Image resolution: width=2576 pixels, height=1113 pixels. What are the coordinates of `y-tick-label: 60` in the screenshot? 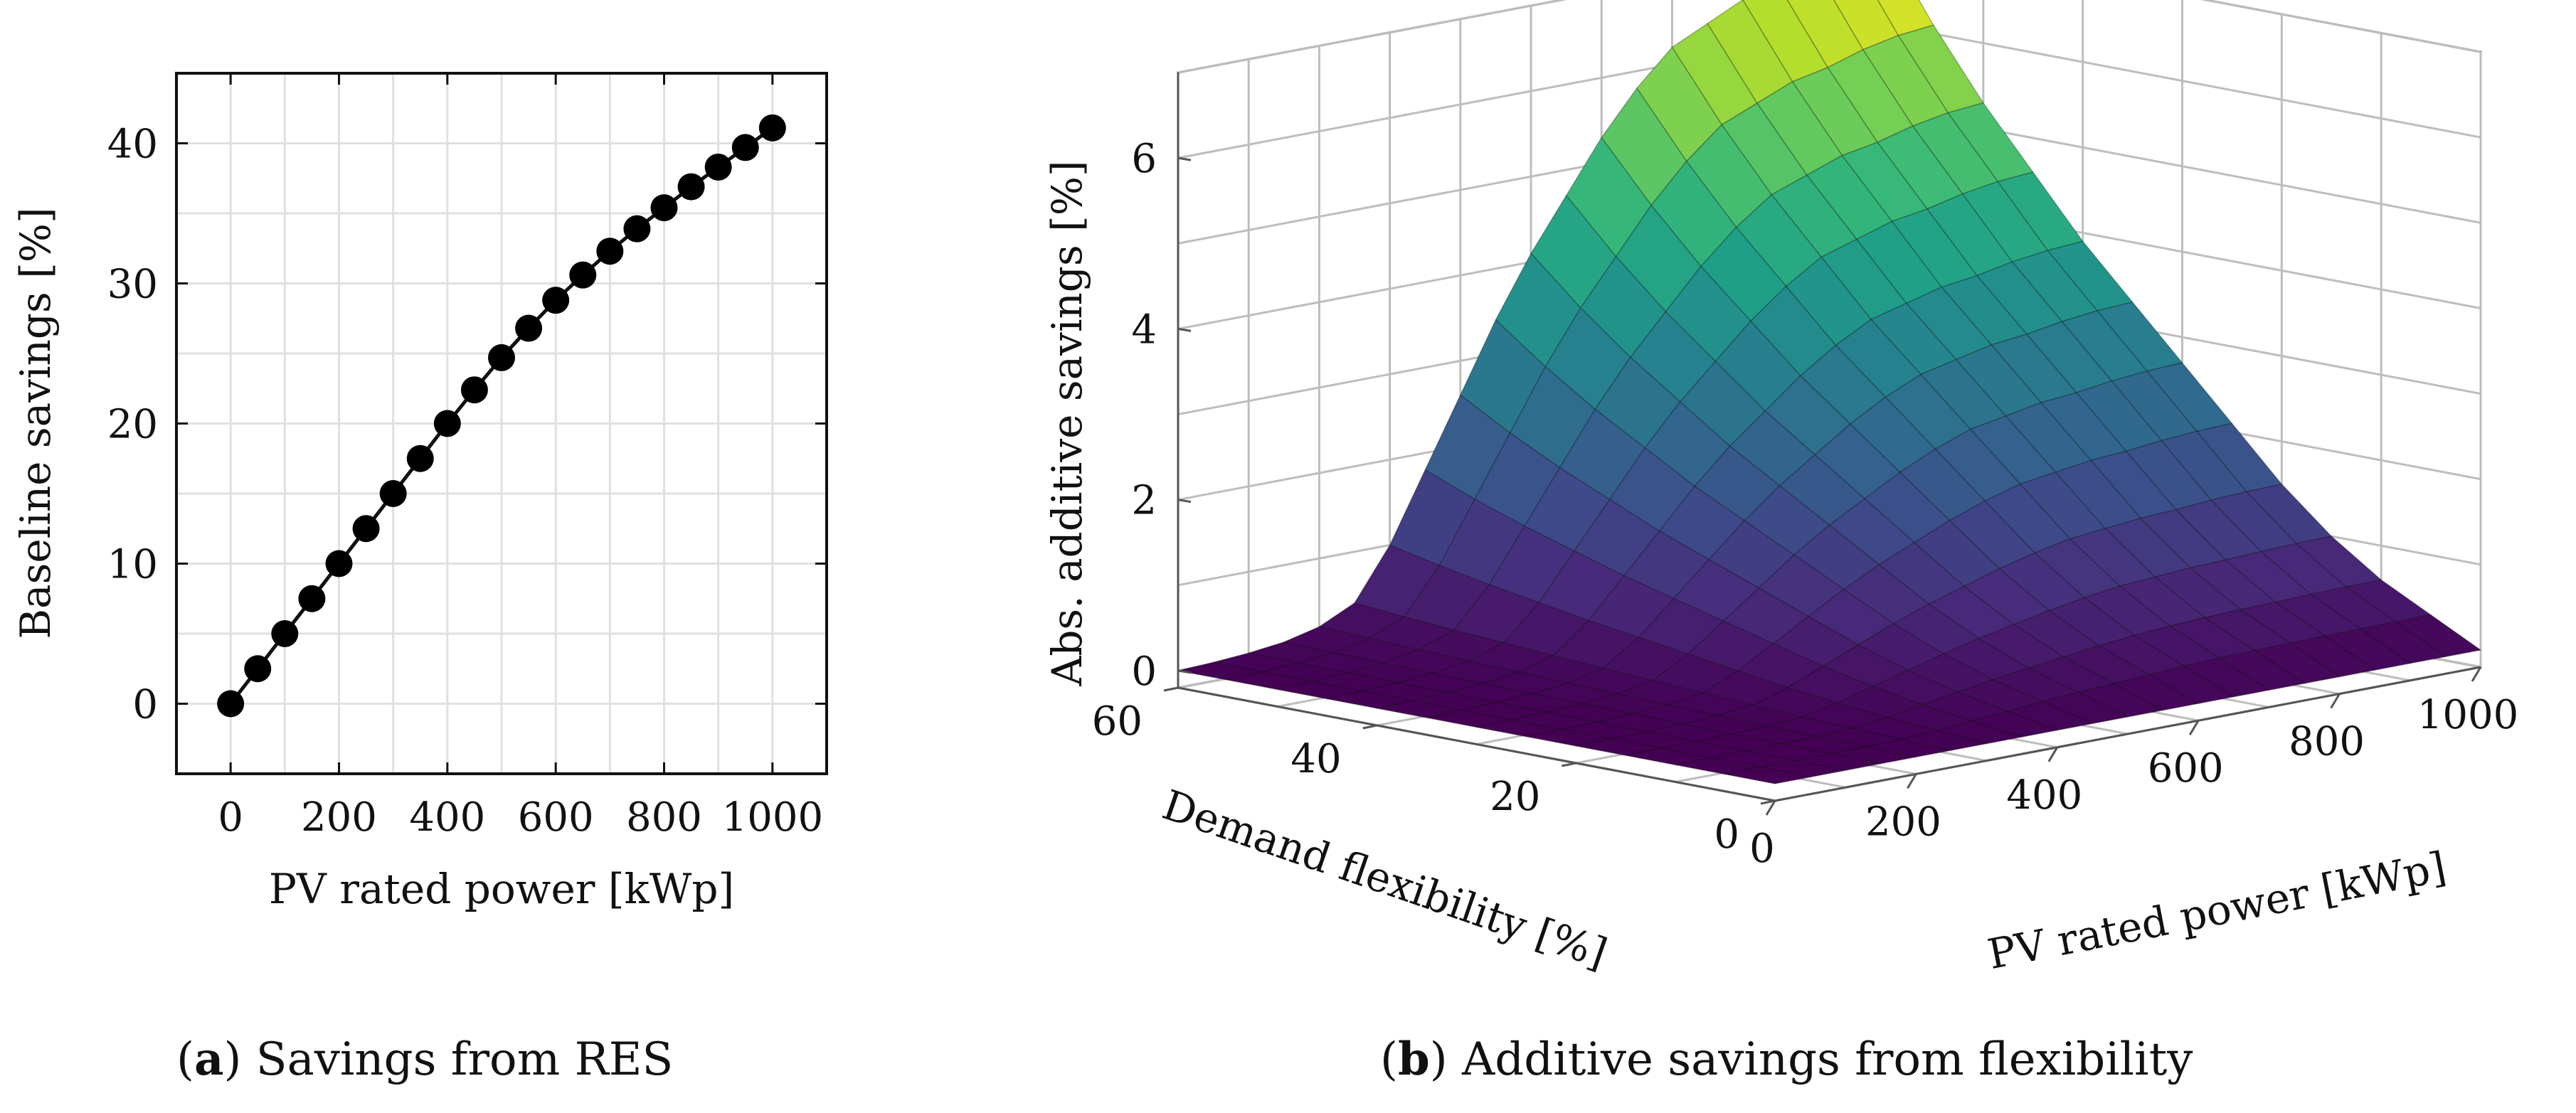 It's located at (1117, 721).